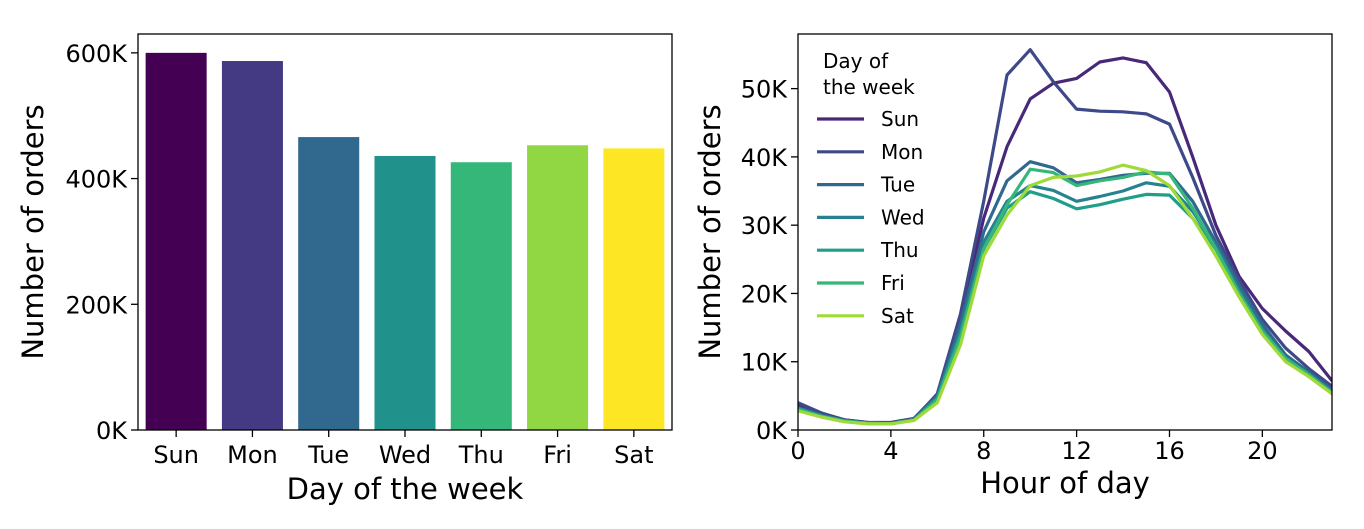  I want to click on legend-label-tue: Tue, so click(897, 185).